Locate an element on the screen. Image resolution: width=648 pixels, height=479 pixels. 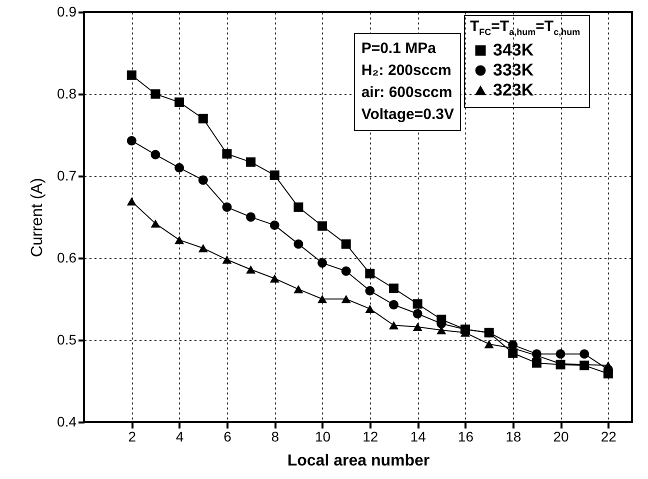
legend-title: T$_{FC}$=T$_{a,hum}$=T$_{c,hum}$ is located at coordinates (525, 27).